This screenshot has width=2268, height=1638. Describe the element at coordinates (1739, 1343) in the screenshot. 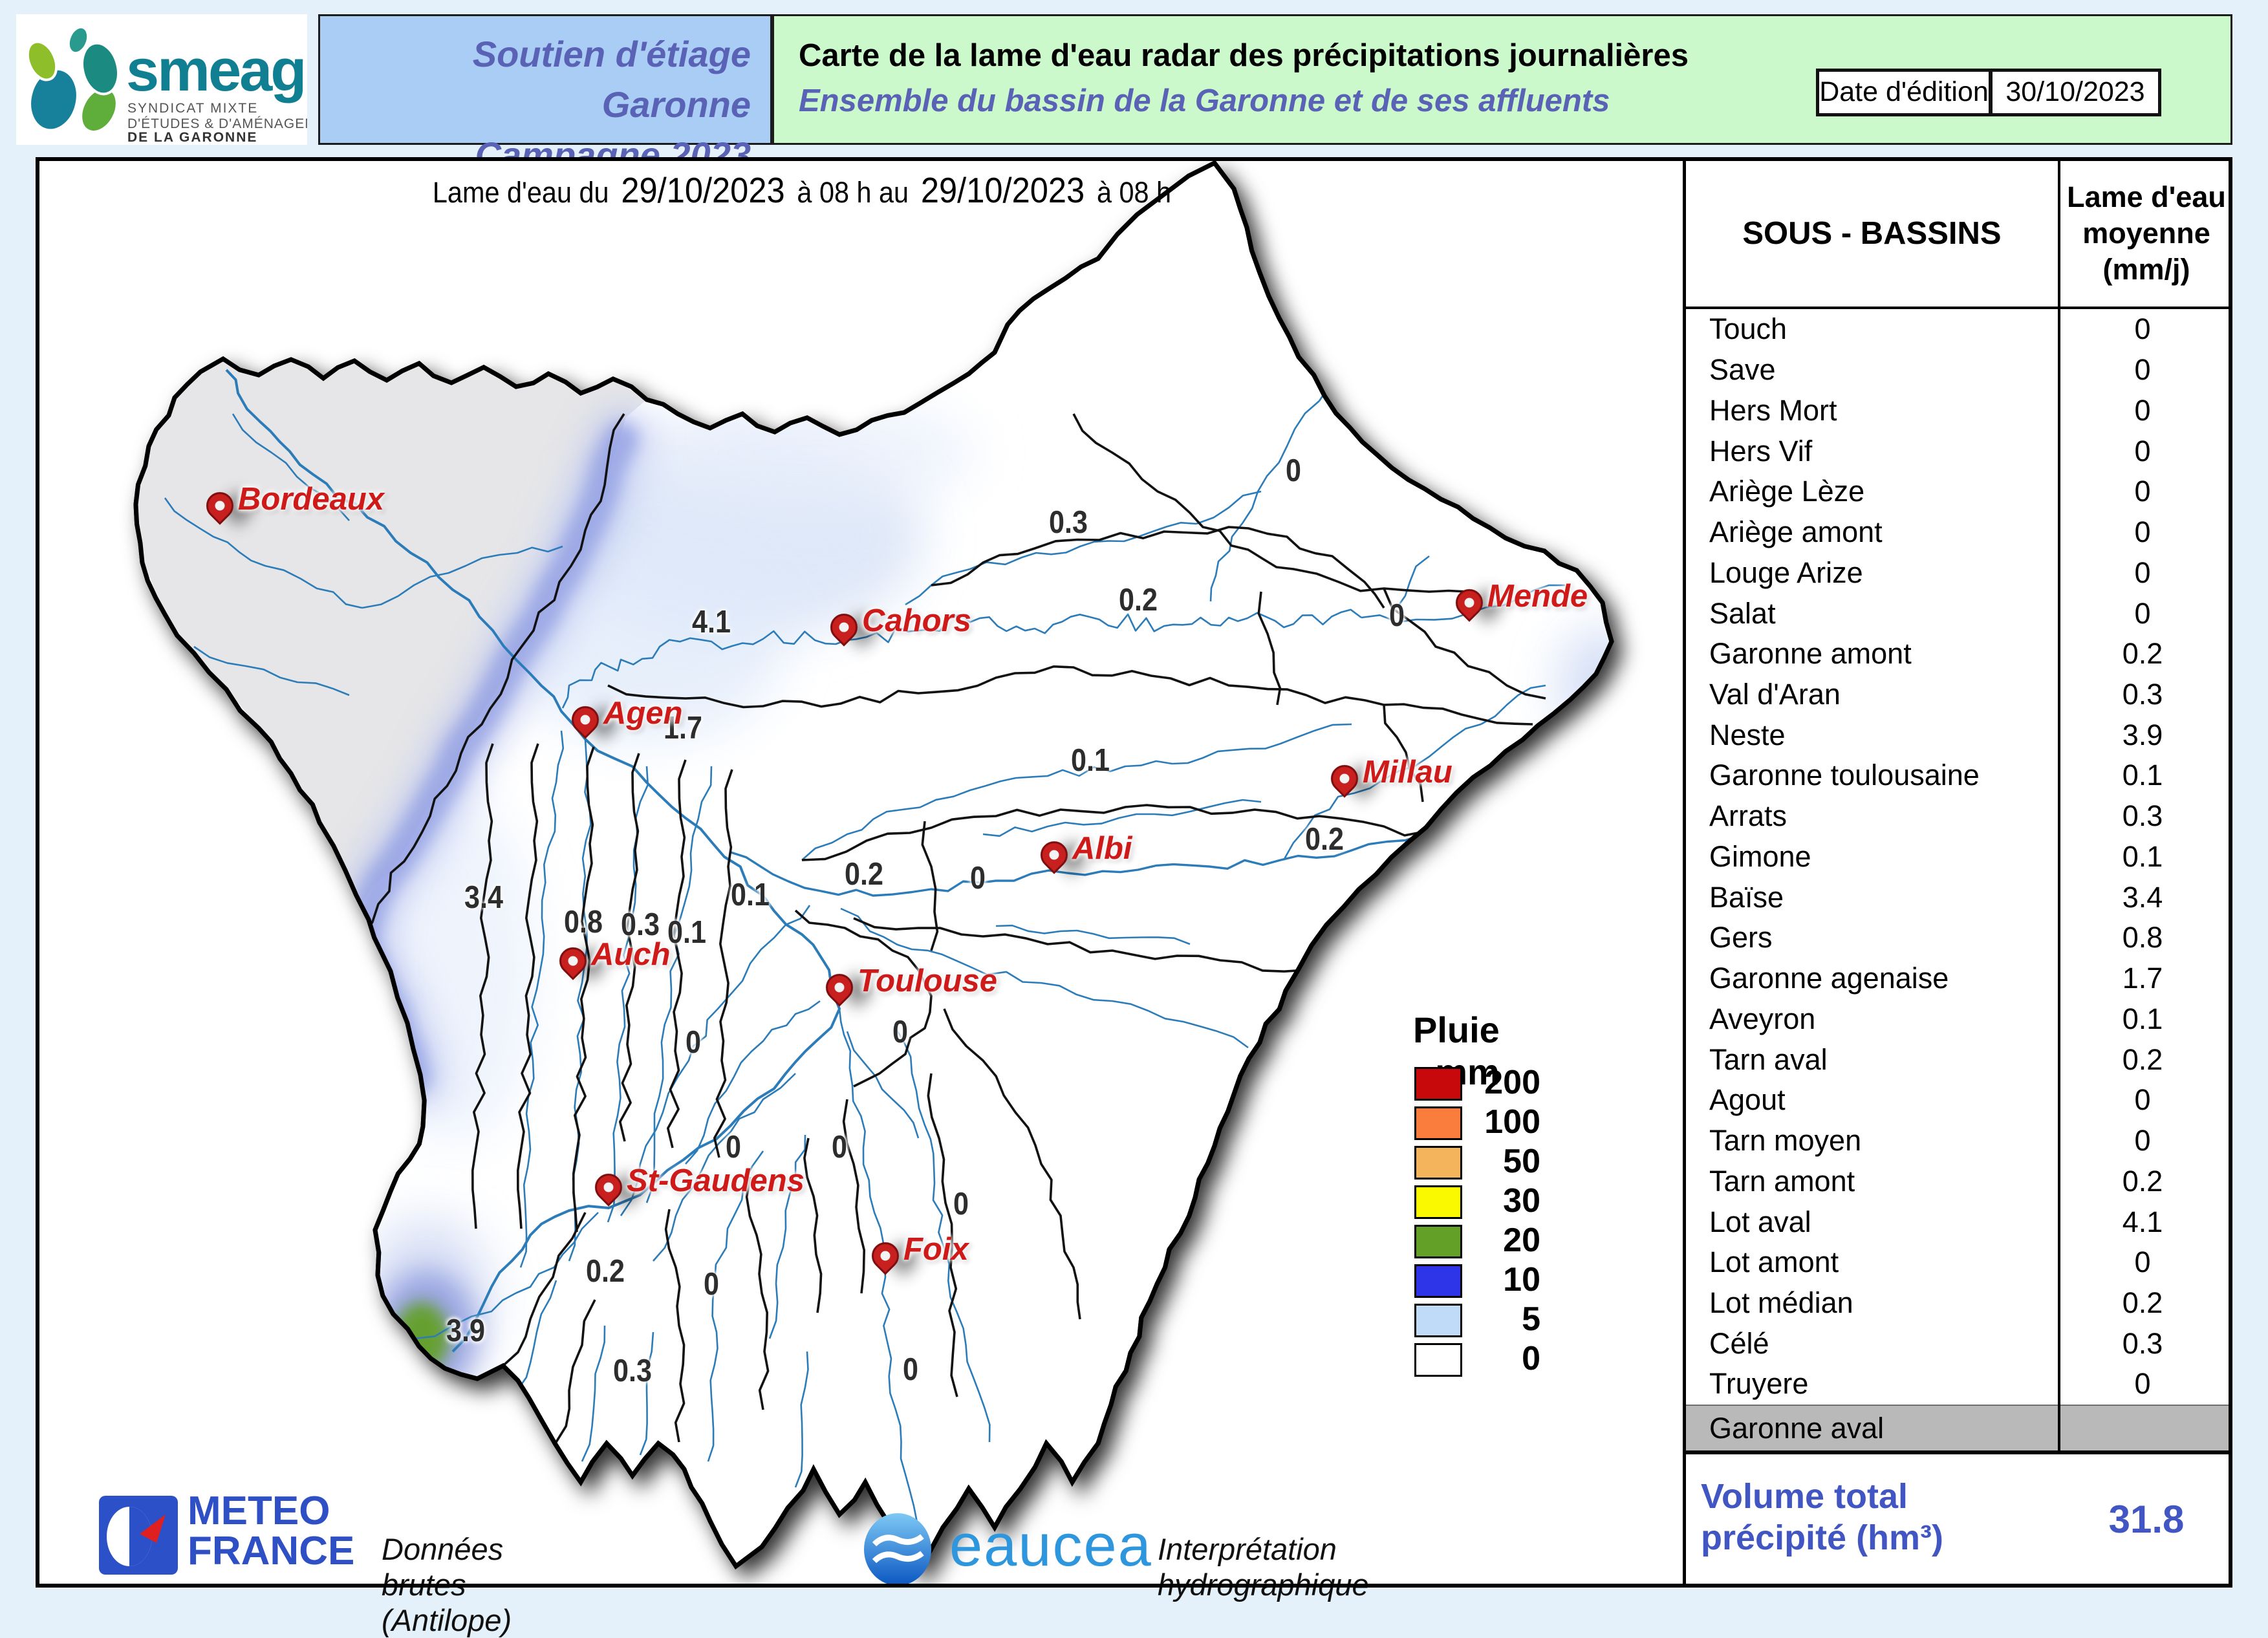

I see `basin-name: Célé` at that location.